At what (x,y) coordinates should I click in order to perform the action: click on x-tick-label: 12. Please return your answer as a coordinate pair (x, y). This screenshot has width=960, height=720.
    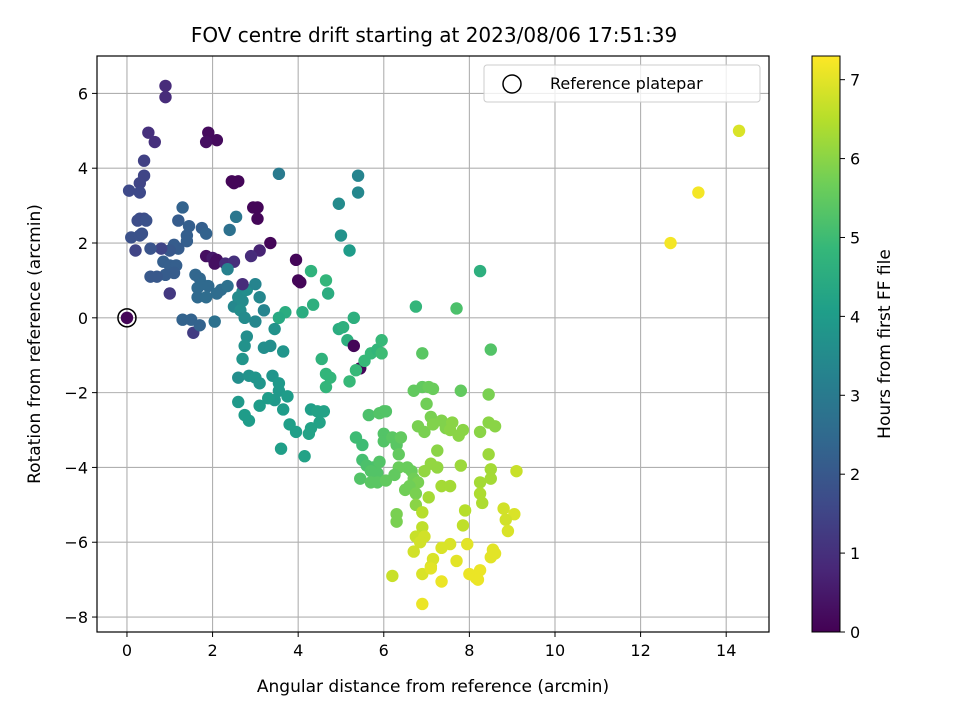
    Looking at the image, I should click on (640, 650).